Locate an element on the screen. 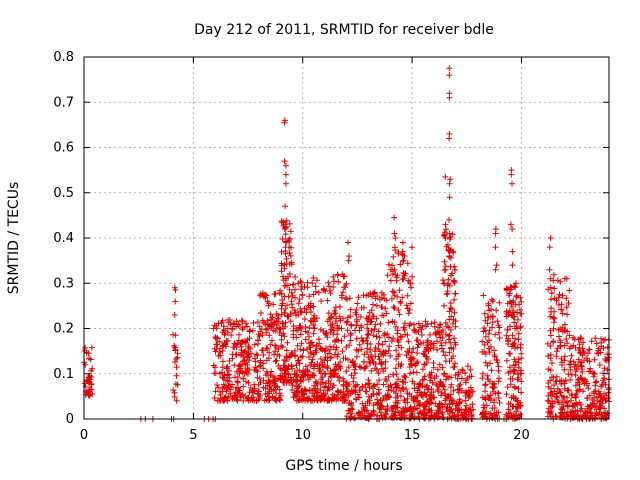 The height and width of the screenshot is (480, 640). y-axis-title: SRMTID / TECUs is located at coordinates (14, 238).